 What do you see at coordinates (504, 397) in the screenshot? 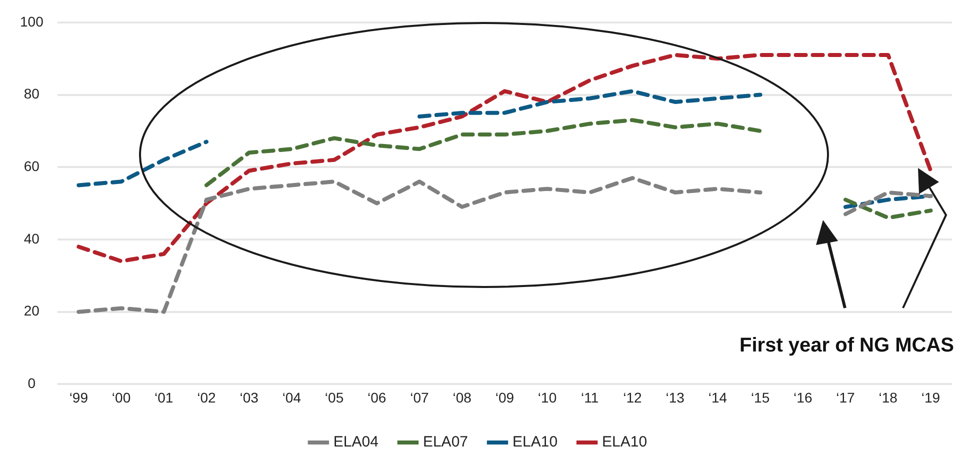
I see `x-tick-label: ‘09` at bounding box center [504, 397].